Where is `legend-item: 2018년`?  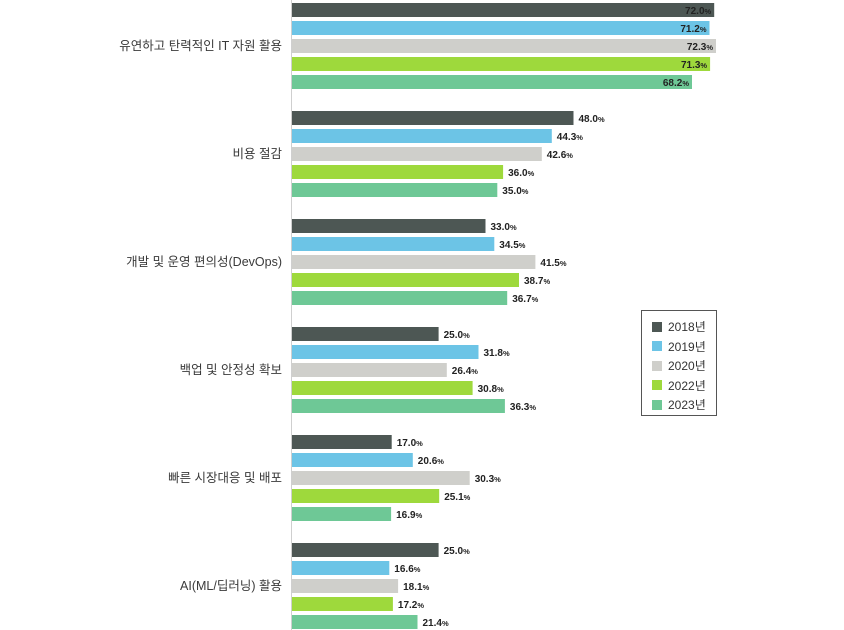
legend-item: 2018년 is located at coordinates (684, 327).